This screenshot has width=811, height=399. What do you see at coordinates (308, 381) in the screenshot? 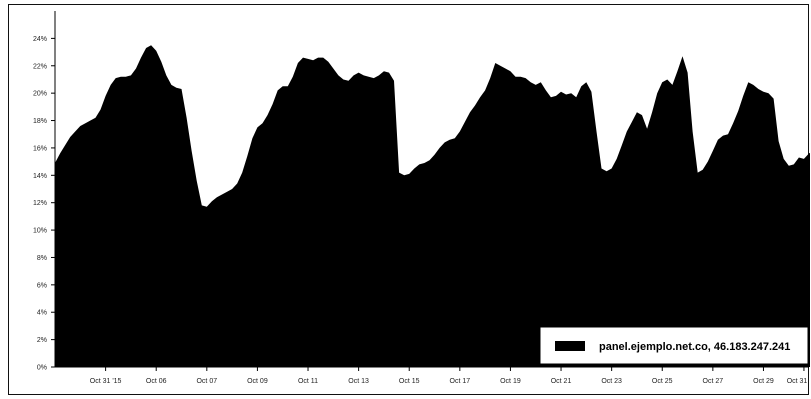
I see `x-tick-label: Oct 11` at bounding box center [308, 381].